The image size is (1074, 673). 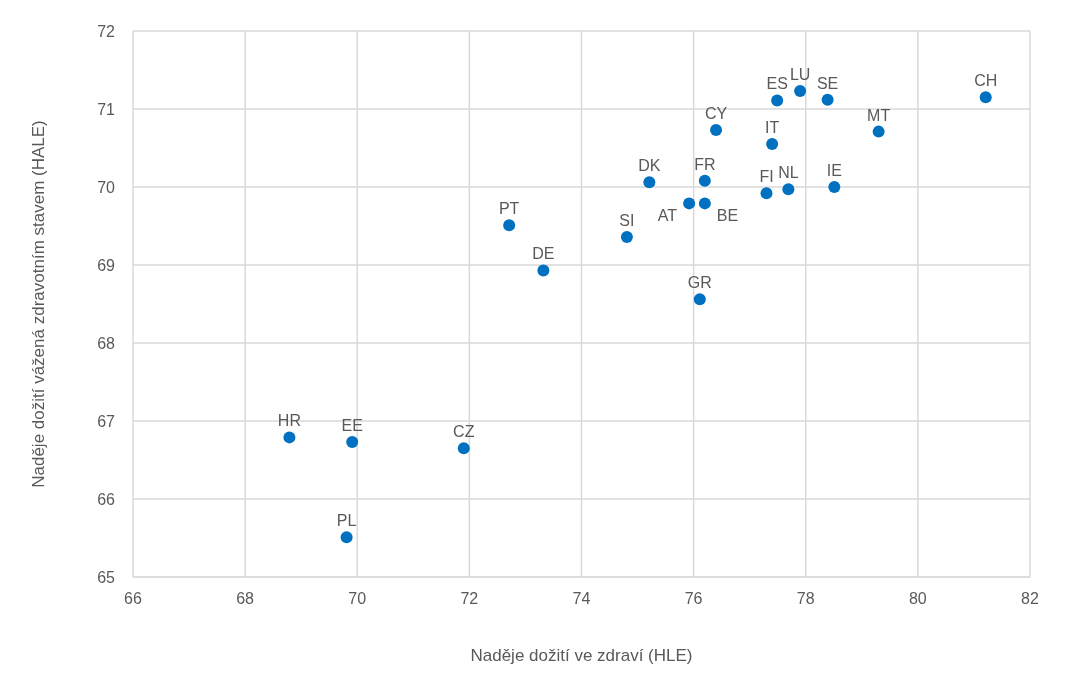 I want to click on series-label: PT, so click(x=509, y=209).